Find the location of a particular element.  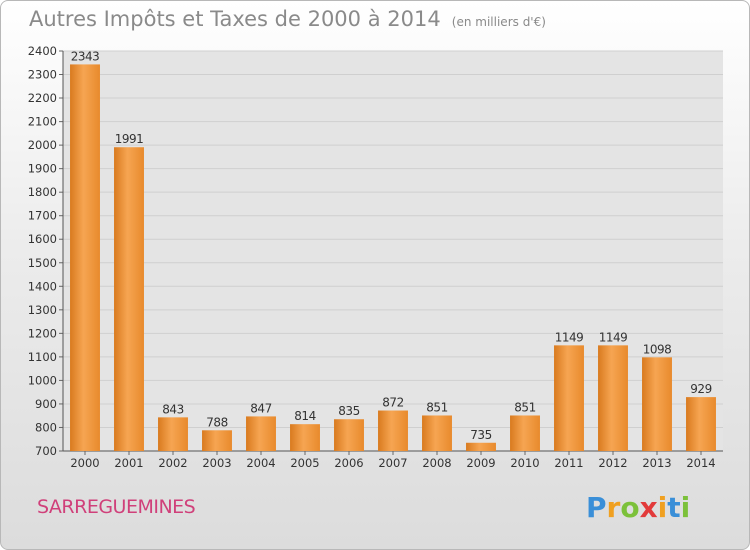

x-tick-label: 2009 is located at coordinates (480, 463).